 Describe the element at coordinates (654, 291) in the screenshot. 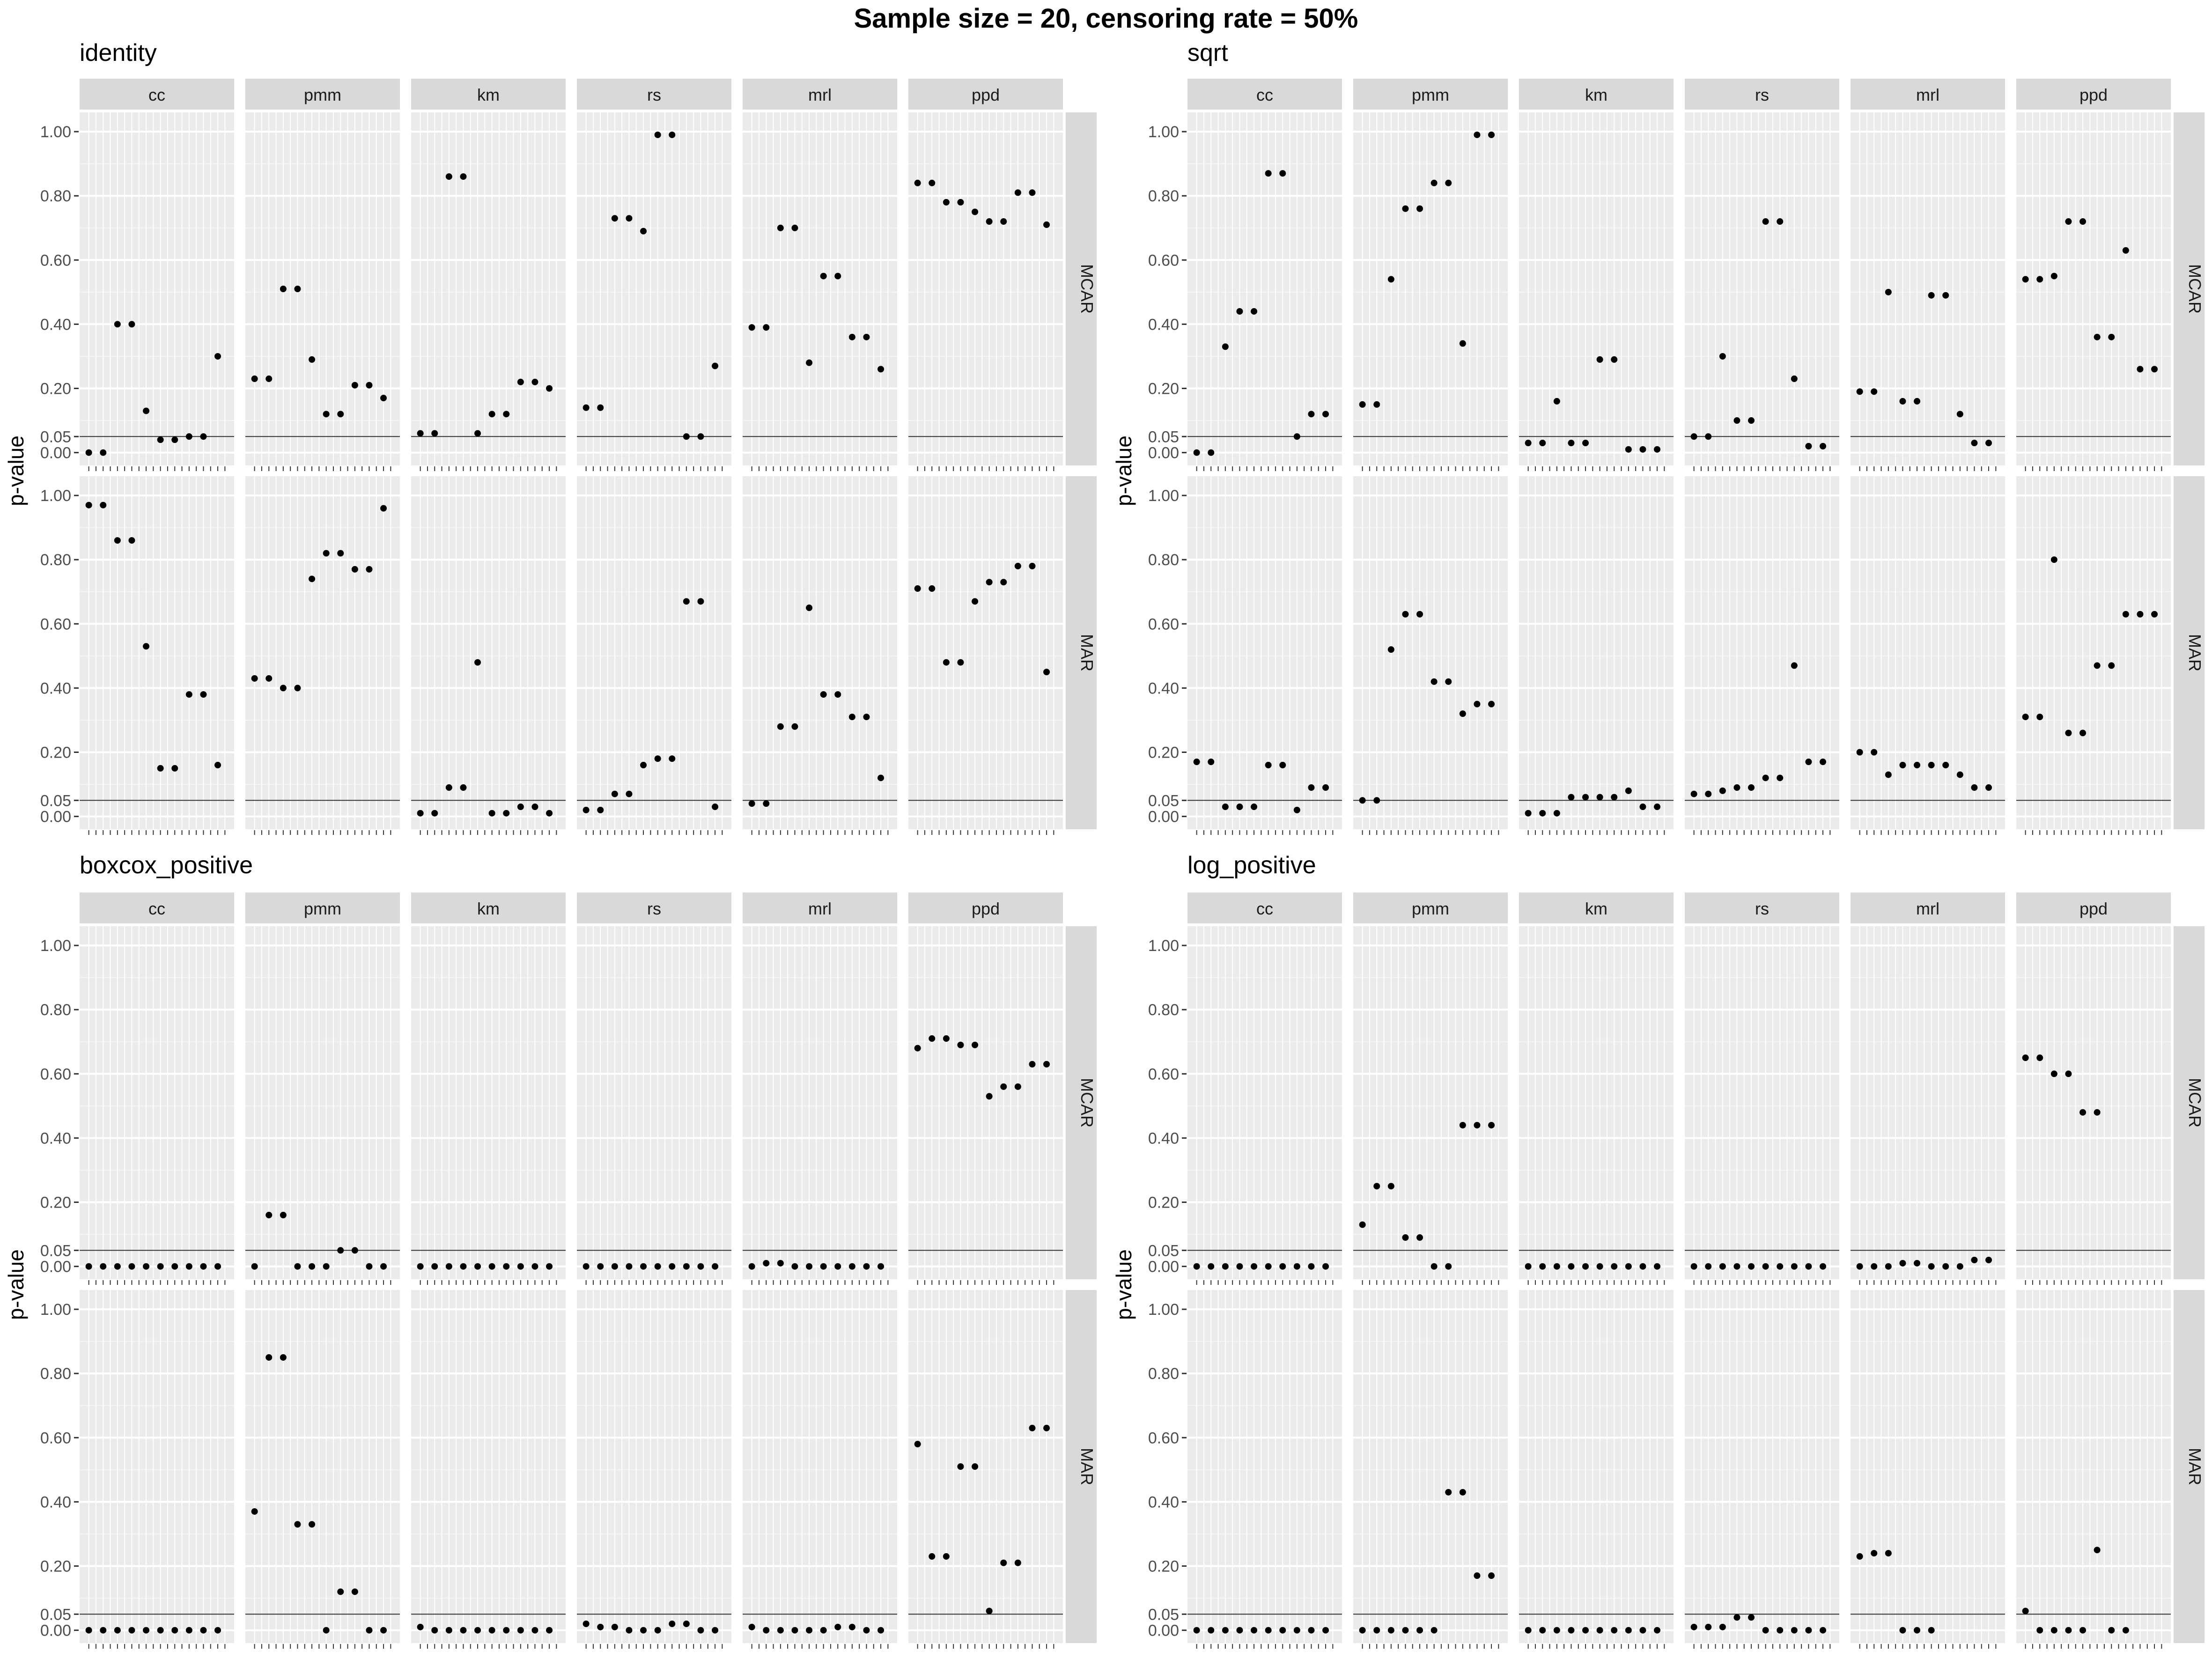

I see `facet-identity-MCAR-rs` at that location.